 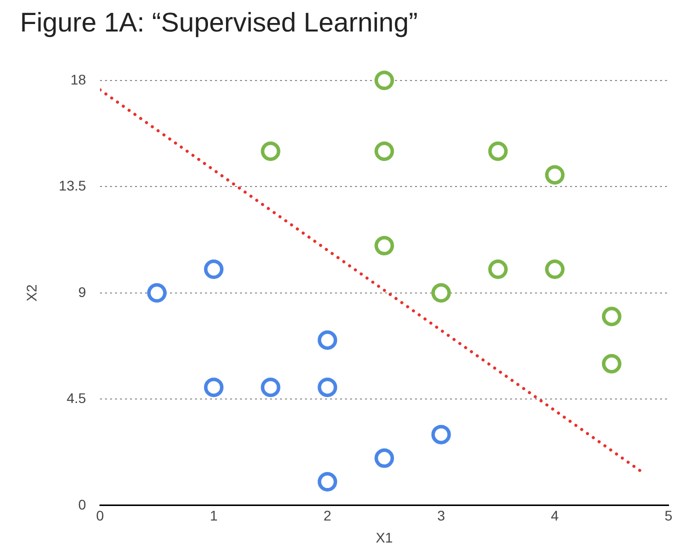 I want to click on y-axis-title: X2, so click(x=31, y=293).